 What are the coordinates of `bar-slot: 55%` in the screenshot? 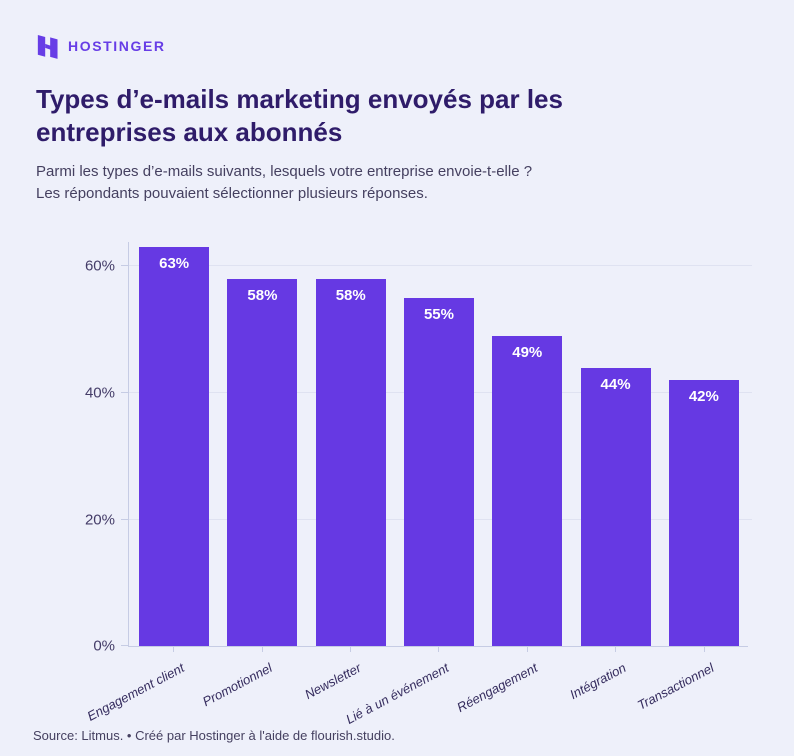 It's located at (439, 472).